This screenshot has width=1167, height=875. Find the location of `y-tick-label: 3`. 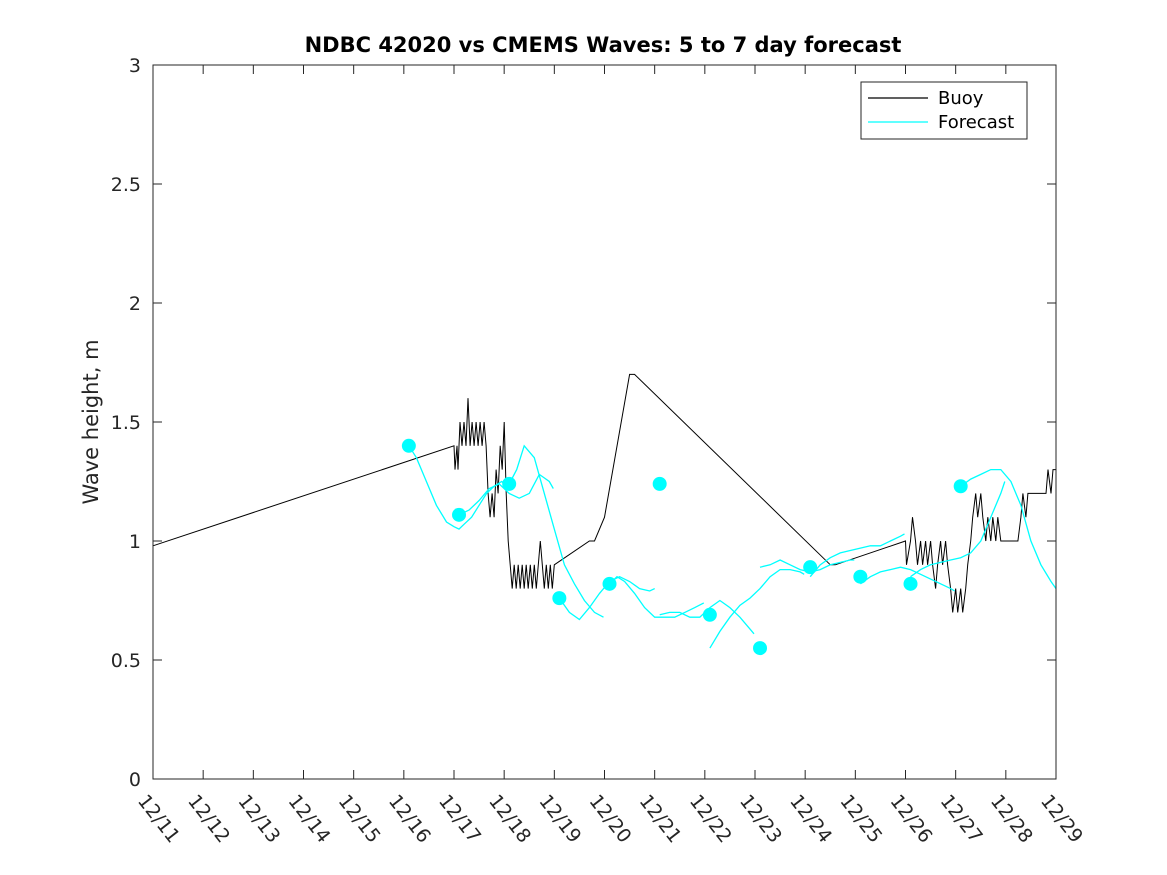

y-tick-label: 3 is located at coordinates (135, 66).